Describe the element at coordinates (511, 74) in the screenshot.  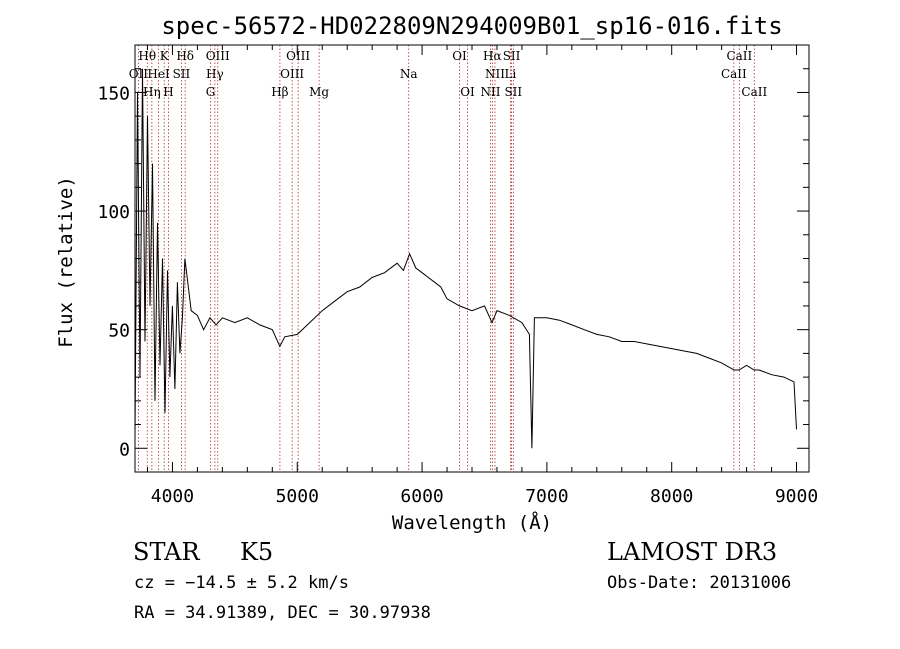
I see `line-marker-label: Li` at that location.